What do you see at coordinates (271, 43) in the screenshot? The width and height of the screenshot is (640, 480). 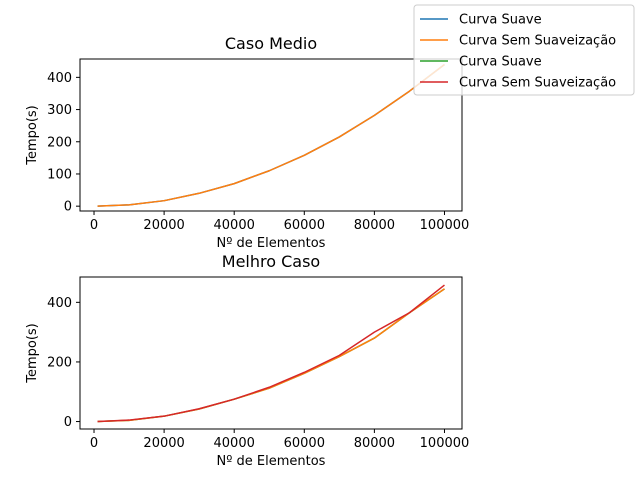 I see `chart-title: Caso Medio` at bounding box center [271, 43].